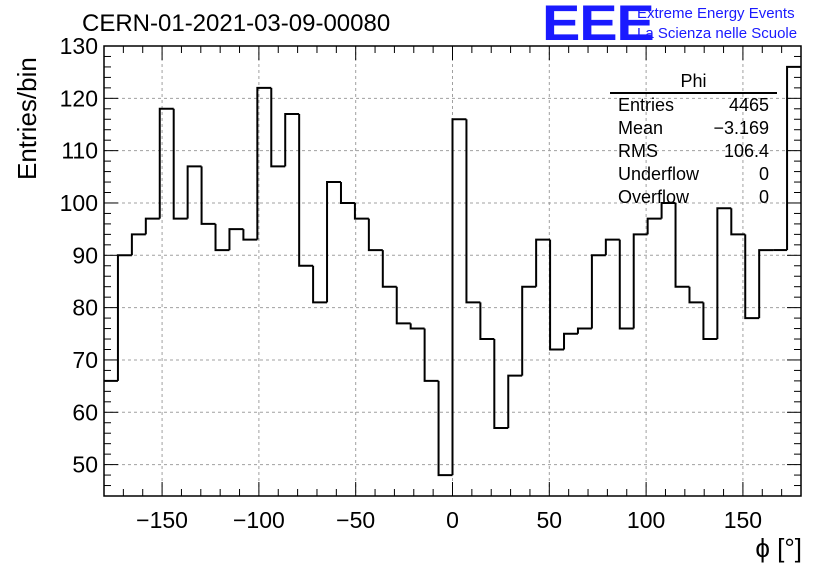 The height and width of the screenshot is (572, 836). What do you see at coordinates (741, 128) in the screenshot?
I see `stats-value: −3.169` at bounding box center [741, 128].